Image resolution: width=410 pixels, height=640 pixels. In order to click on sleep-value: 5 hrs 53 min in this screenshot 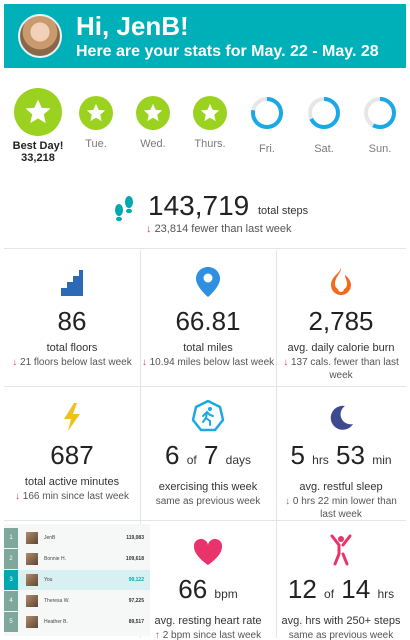, I will do `click(341, 457)`.